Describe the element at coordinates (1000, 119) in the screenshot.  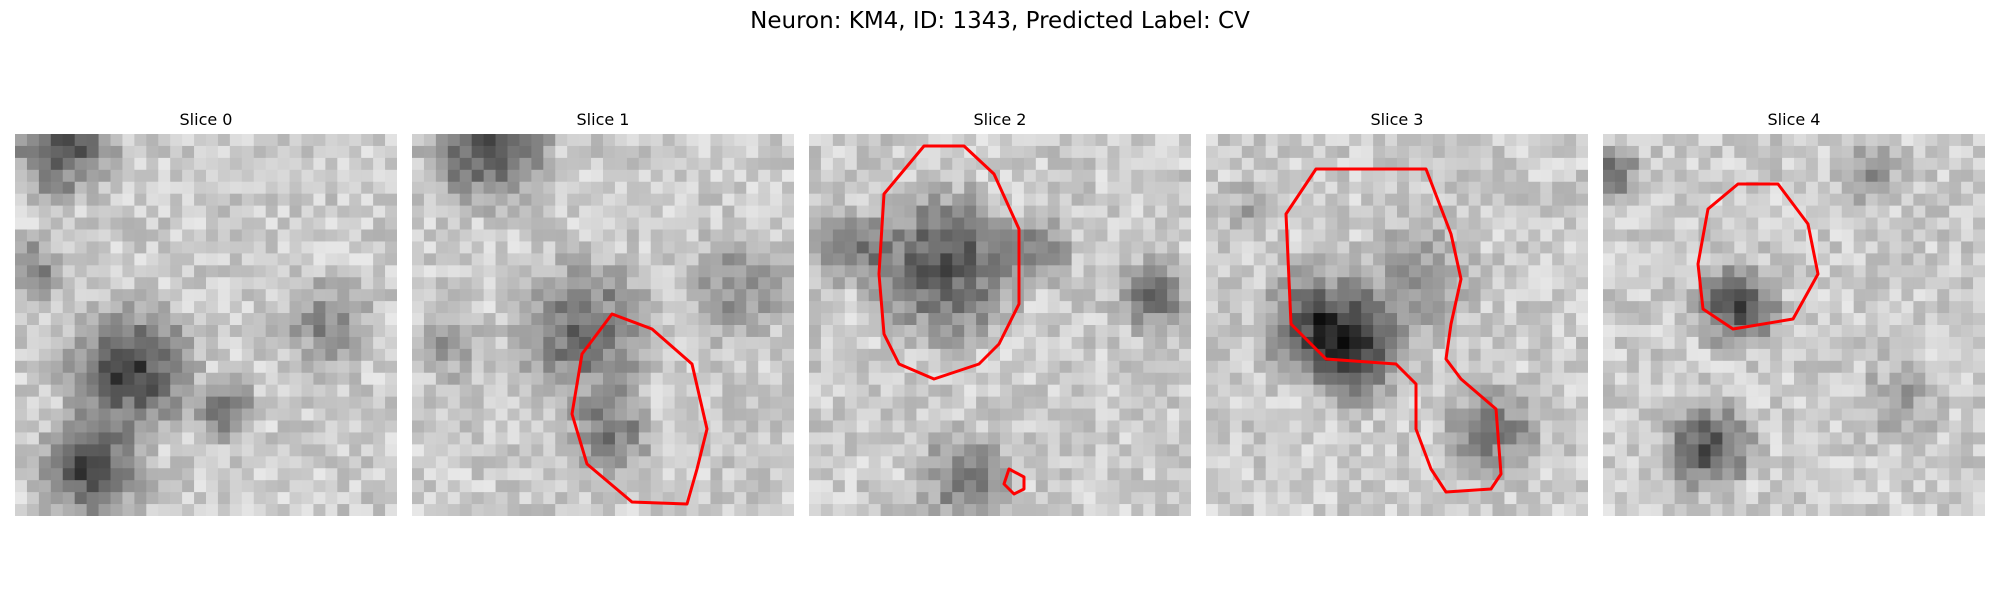
I see `panel-title-2: Slice 2` at that location.